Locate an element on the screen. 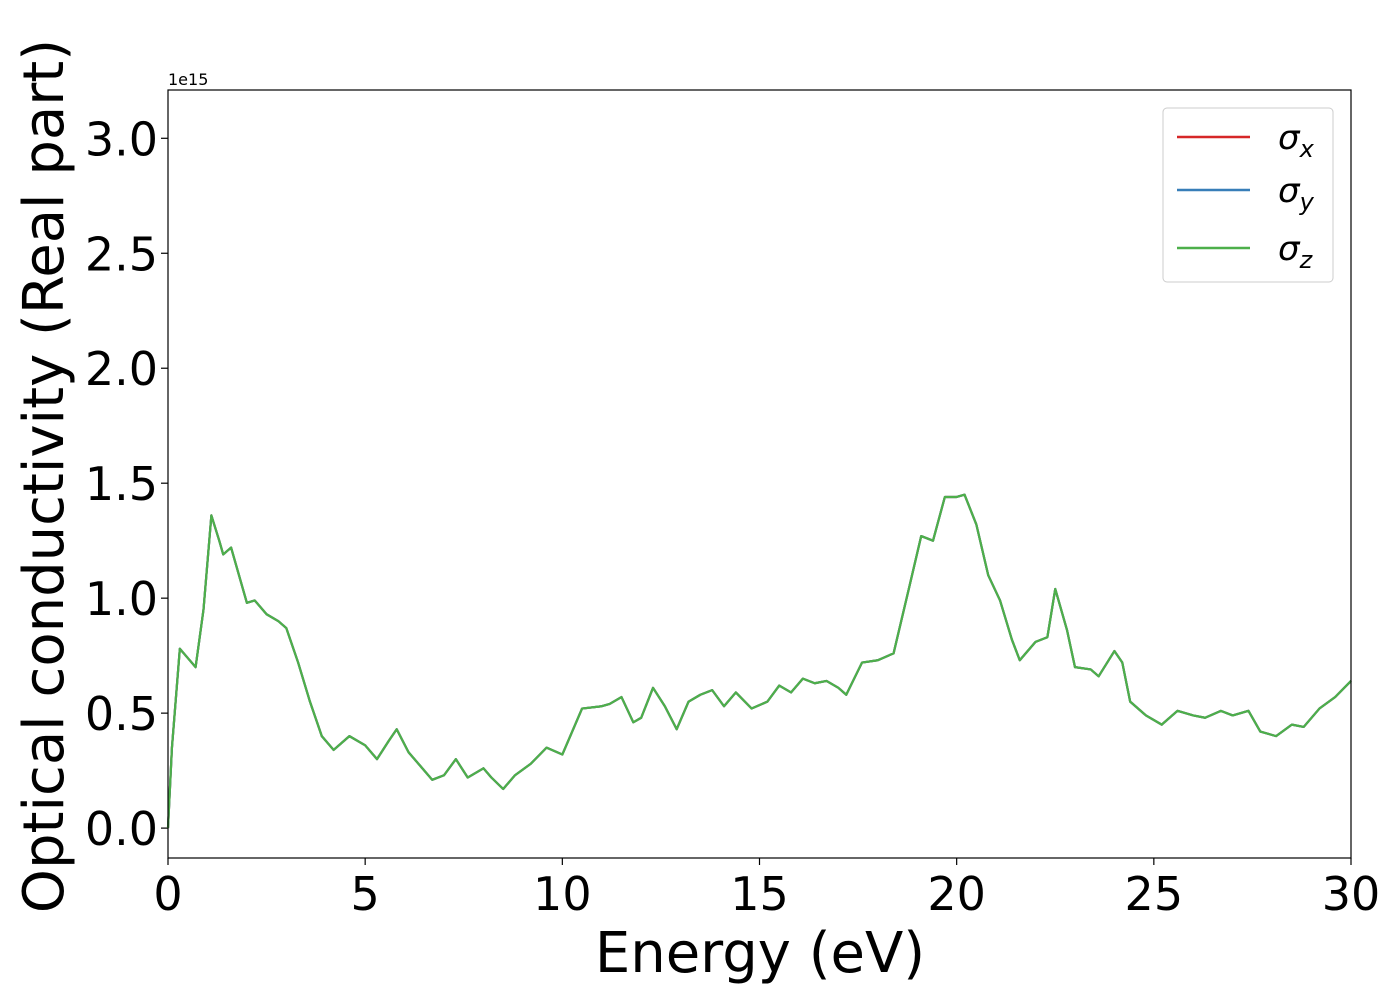 The height and width of the screenshot is (1000, 1400). y-tick-label: 1.0 is located at coordinates (121, 599).